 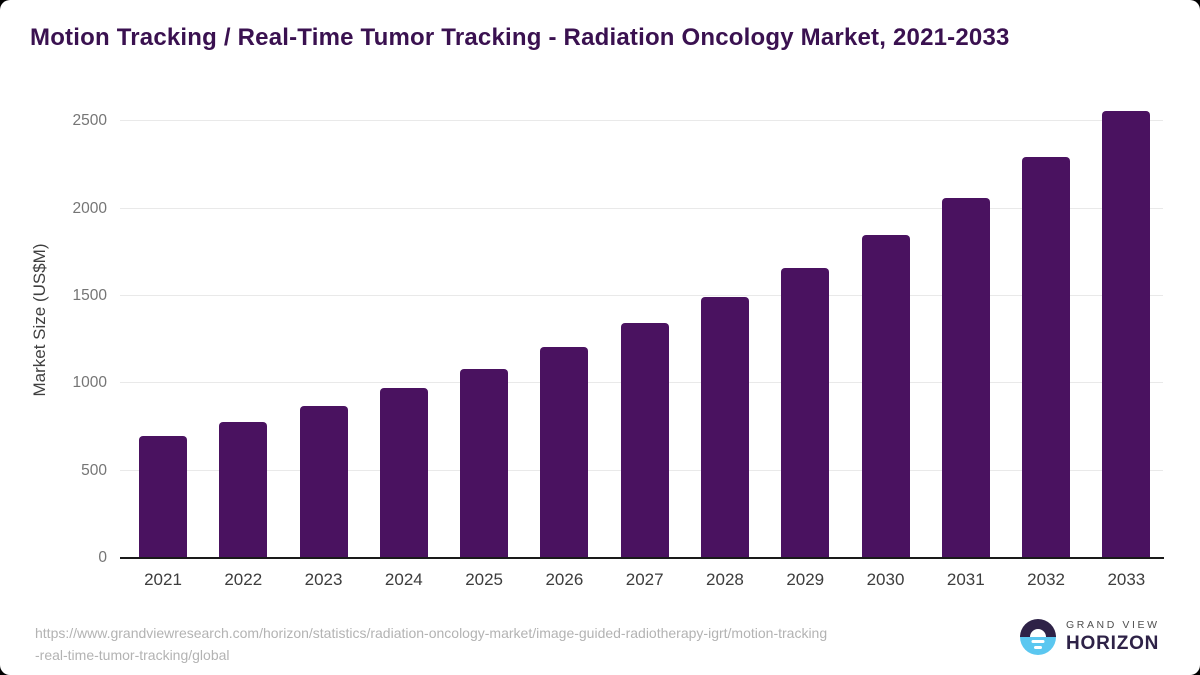 What do you see at coordinates (403, 579) in the screenshot?
I see `x-tick-label-2024: 2024` at bounding box center [403, 579].